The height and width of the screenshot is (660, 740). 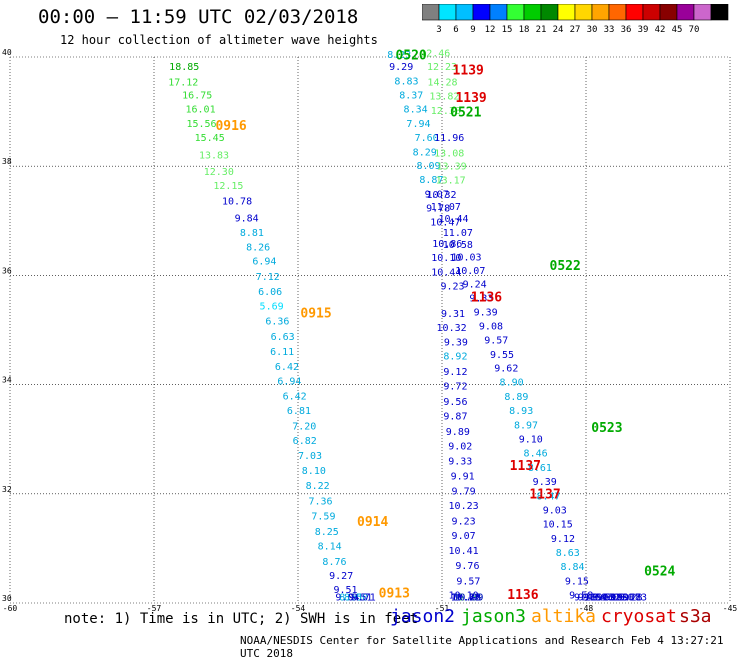 What do you see at coordinates (330, 546) in the screenshot?
I see `swh-value: 8.14` at bounding box center [330, 546].